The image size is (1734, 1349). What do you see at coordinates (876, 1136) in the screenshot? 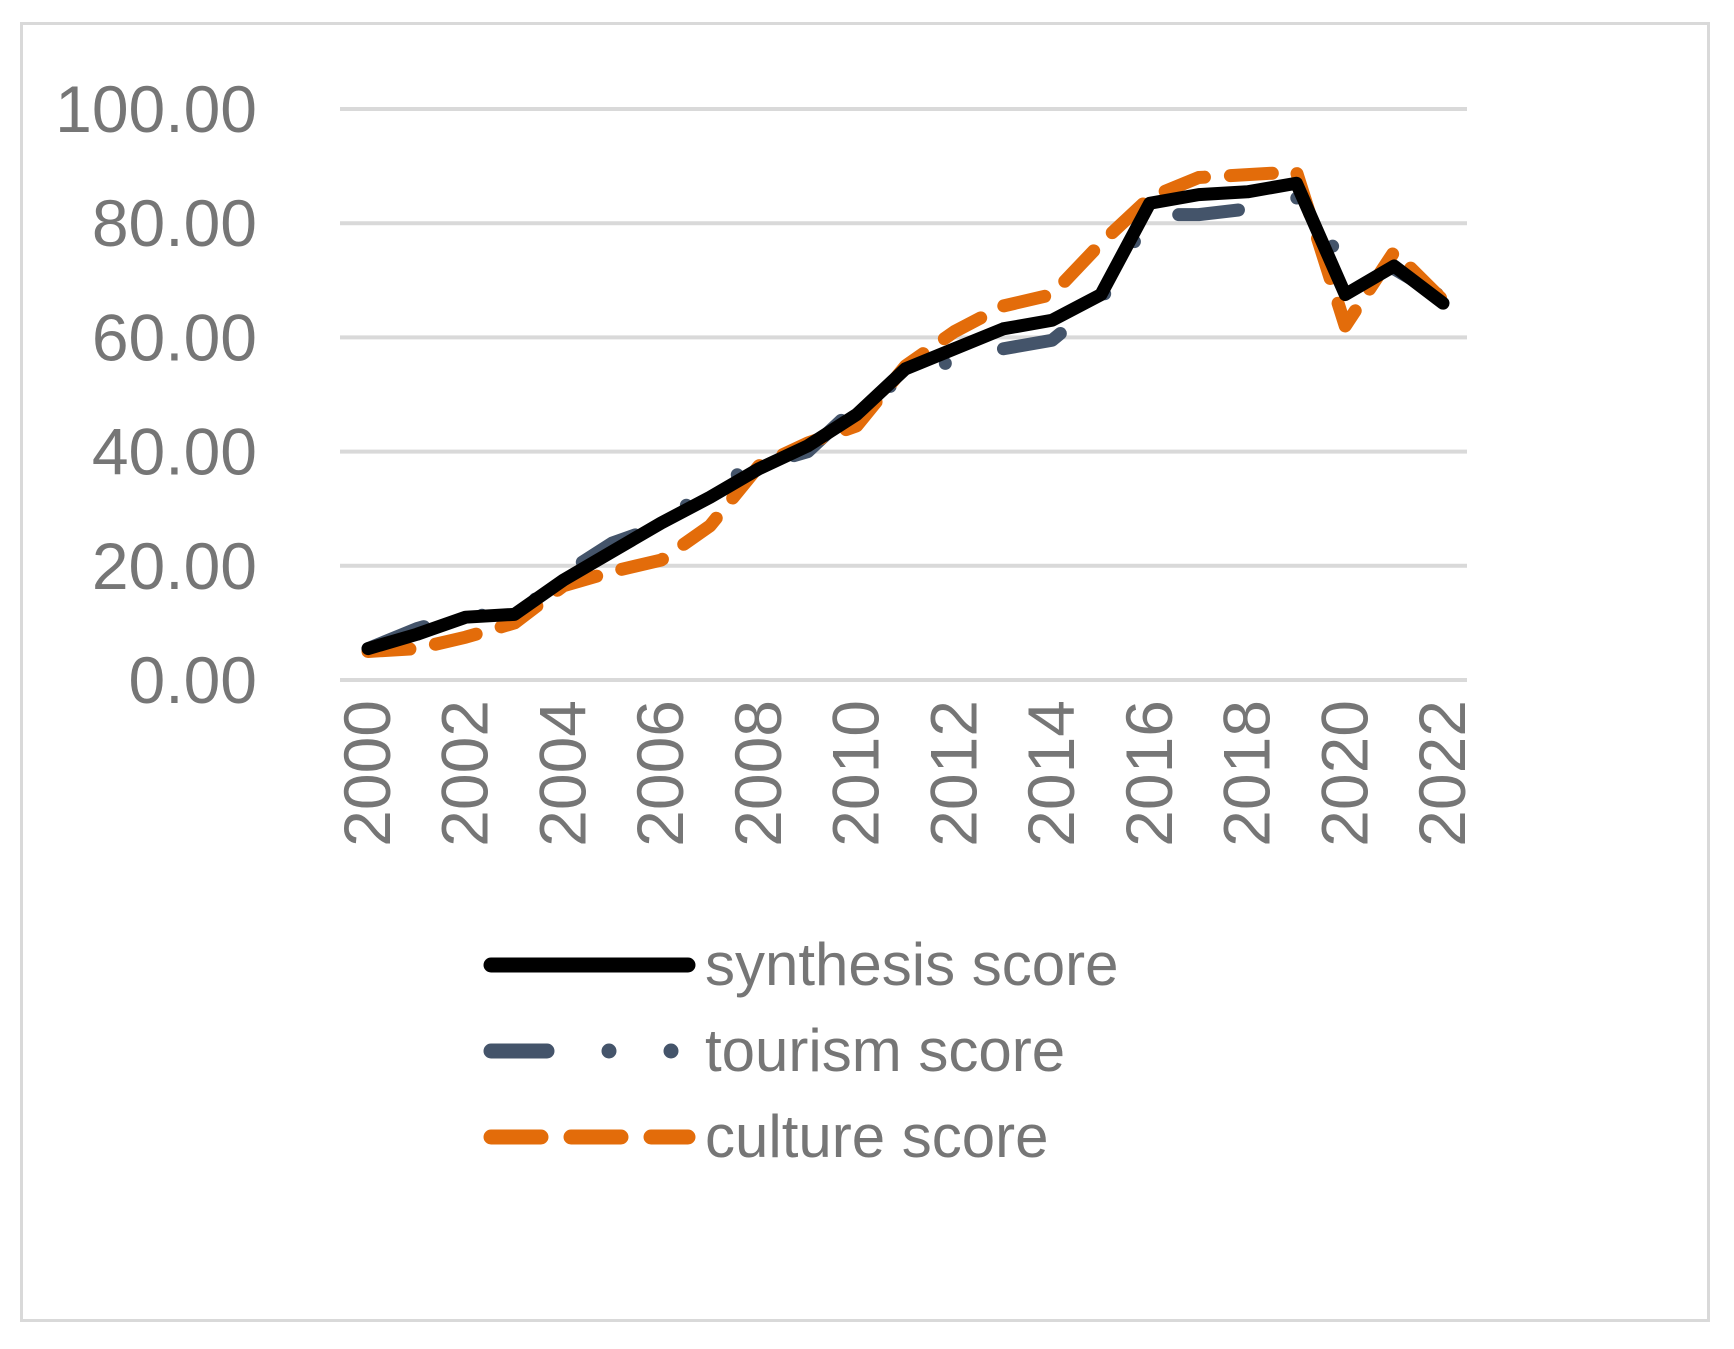
I see `legend-label-culture-score: culture score` at bounding box center [876, 1136].